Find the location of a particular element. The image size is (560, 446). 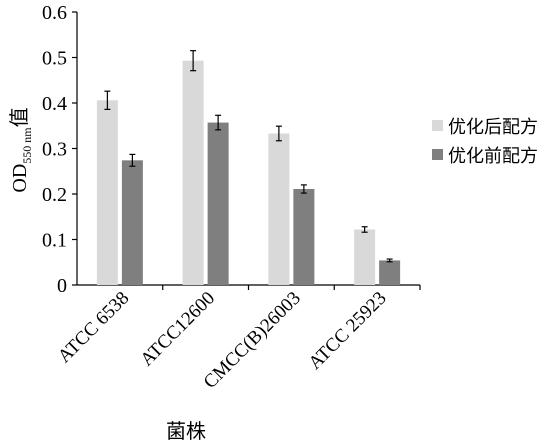

x-category-label: ATCC 6538 is located at coordinates (93, 327).